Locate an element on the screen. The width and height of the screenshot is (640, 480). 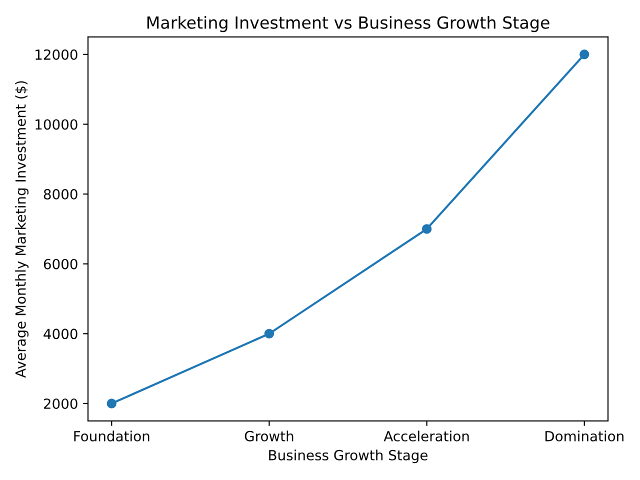
x-tick-label: Acceleration is located at coordinates (426, 436).